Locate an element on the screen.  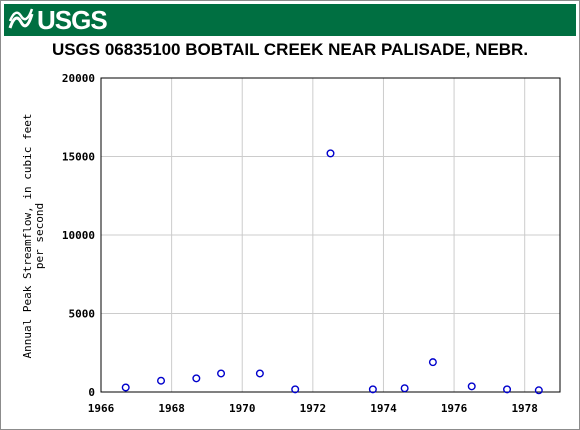
x-tick-label: 1966 is located at coordinates (101, 408).